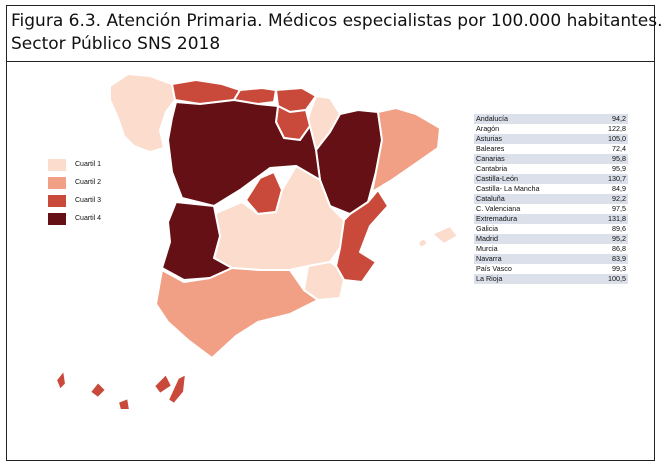 The height and width of the screenshot is (468, 663). I want to click on region-castilla-leon, so click(244, 153).